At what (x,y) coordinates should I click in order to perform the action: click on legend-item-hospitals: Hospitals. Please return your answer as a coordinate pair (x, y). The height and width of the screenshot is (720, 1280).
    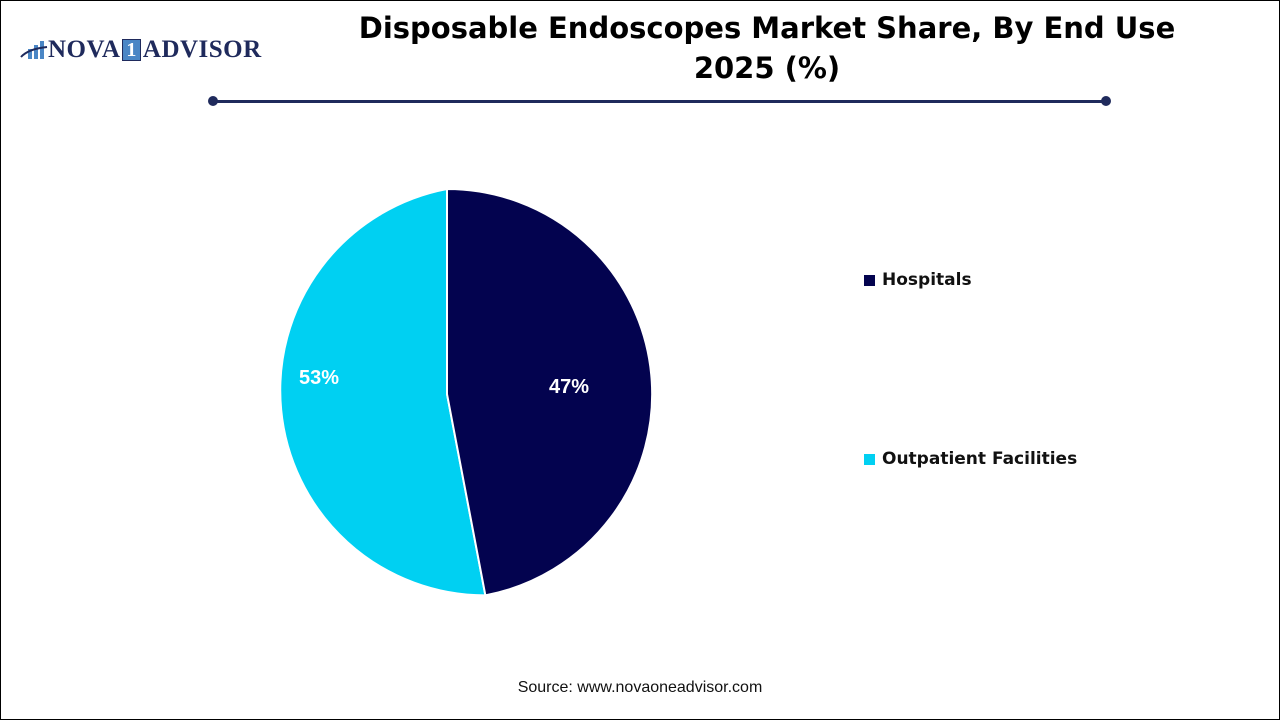
    Looking at the image, I should click on (918, 280).